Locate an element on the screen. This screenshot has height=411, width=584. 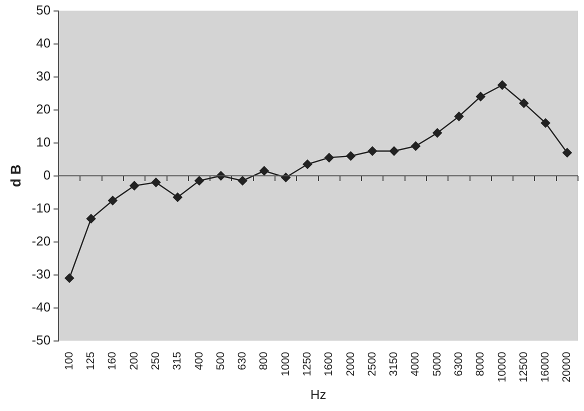
x-tick-label: 1000 is located at coordinates (286, 364).